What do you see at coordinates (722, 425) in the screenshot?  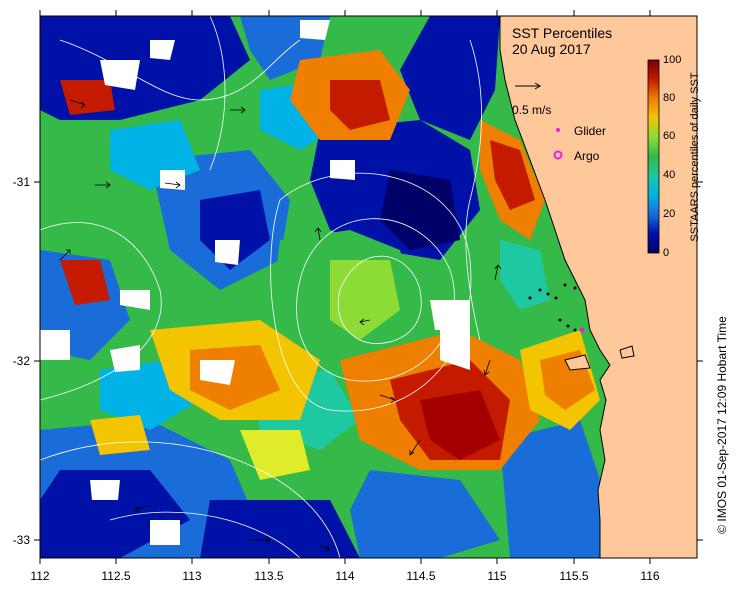 I see `credit-label: © IMOS 01-Sep-2017 12:09 Hobart Time` at bounding box center [722, 425].